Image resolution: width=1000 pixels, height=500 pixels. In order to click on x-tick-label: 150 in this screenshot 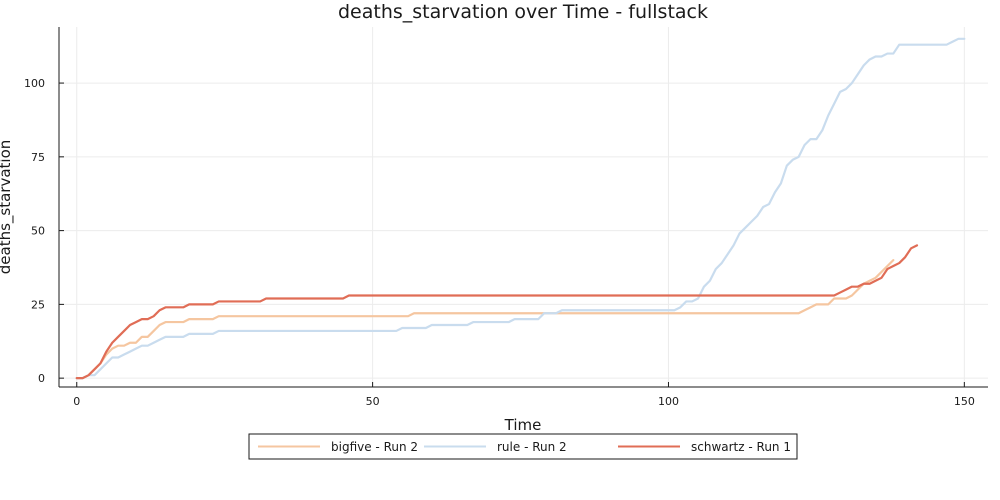, I will do `click(964, 401)`.